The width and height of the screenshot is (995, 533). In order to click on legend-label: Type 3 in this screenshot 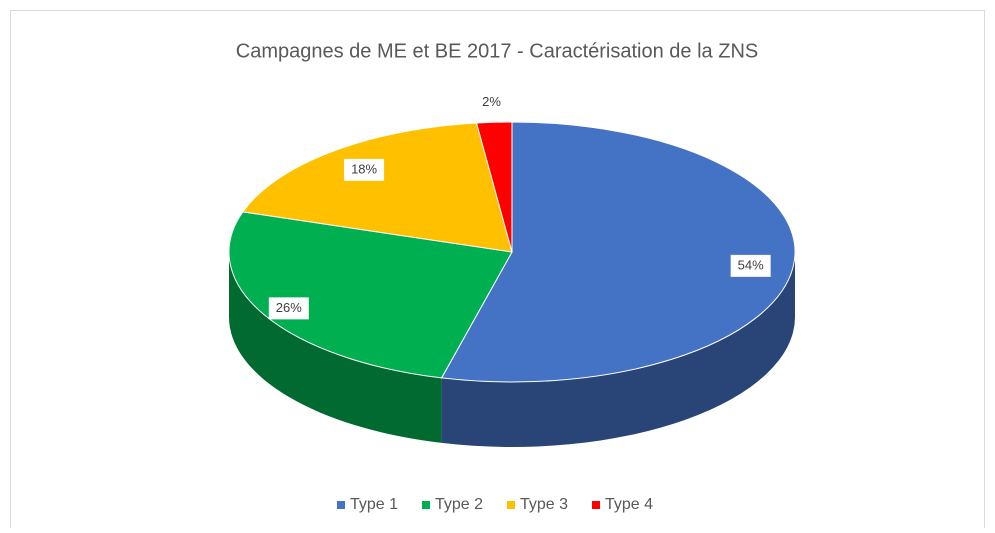, I will do `click(544, 504)`.